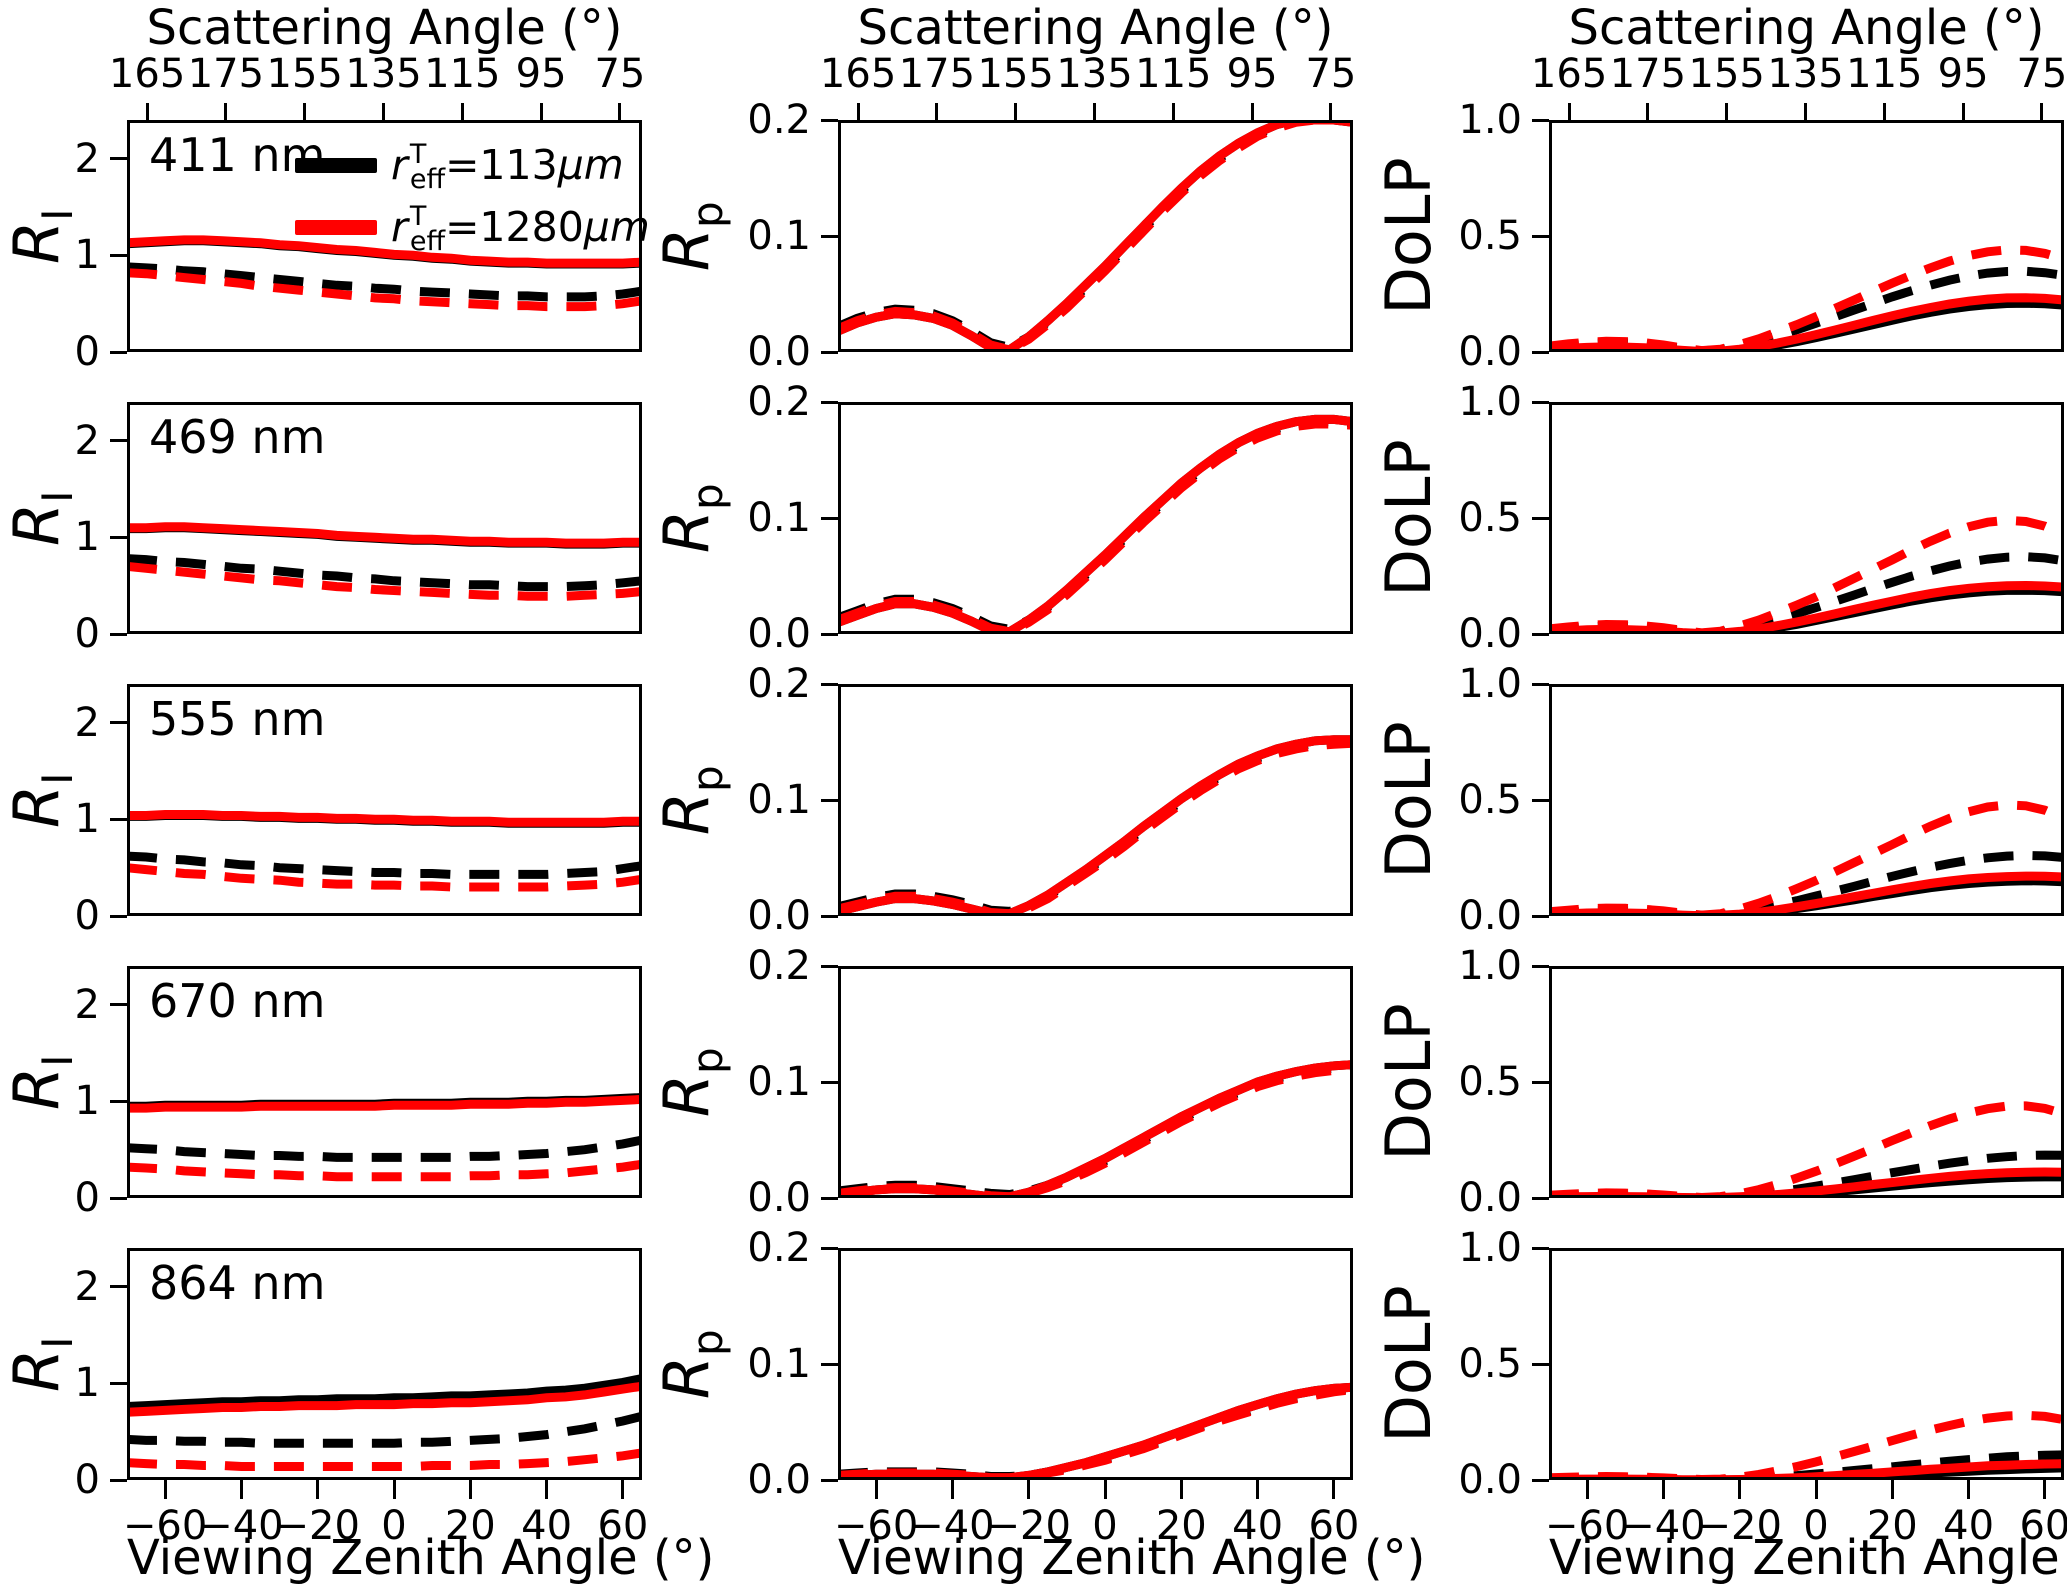 This screenshot has width=2067, height=1596. I want to click on curve-black-solid, so click(384, 1392).